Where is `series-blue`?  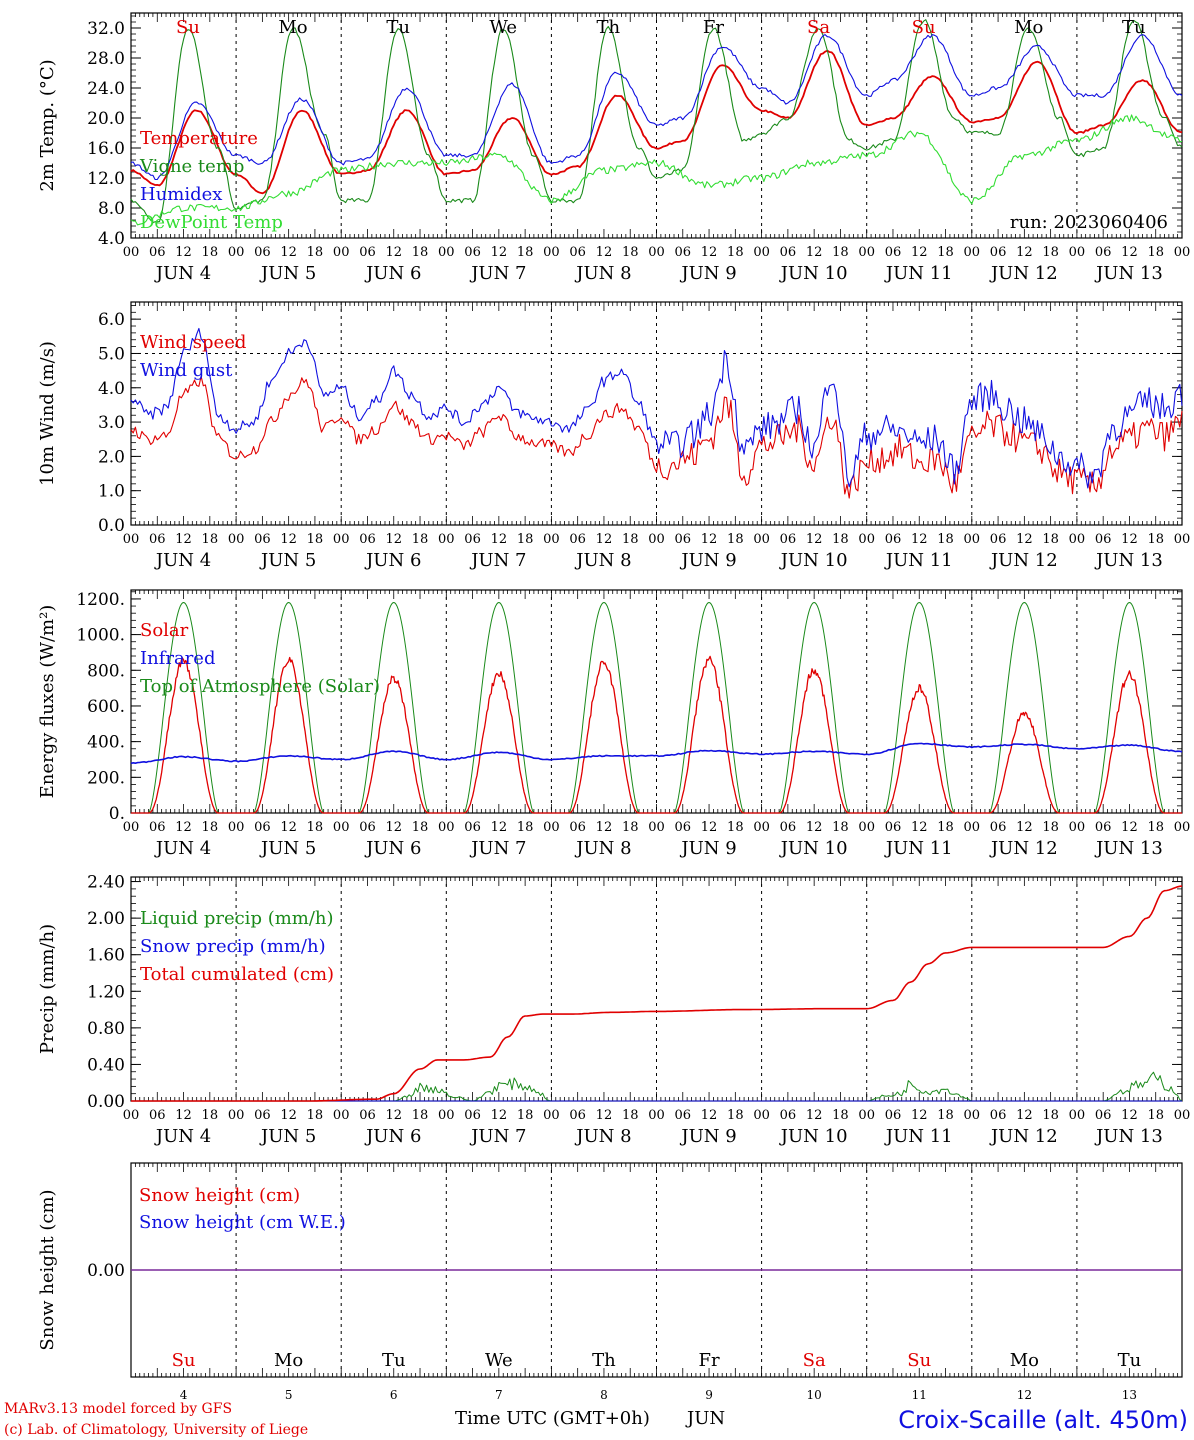 series-blue is located at coordinates (656, 408).